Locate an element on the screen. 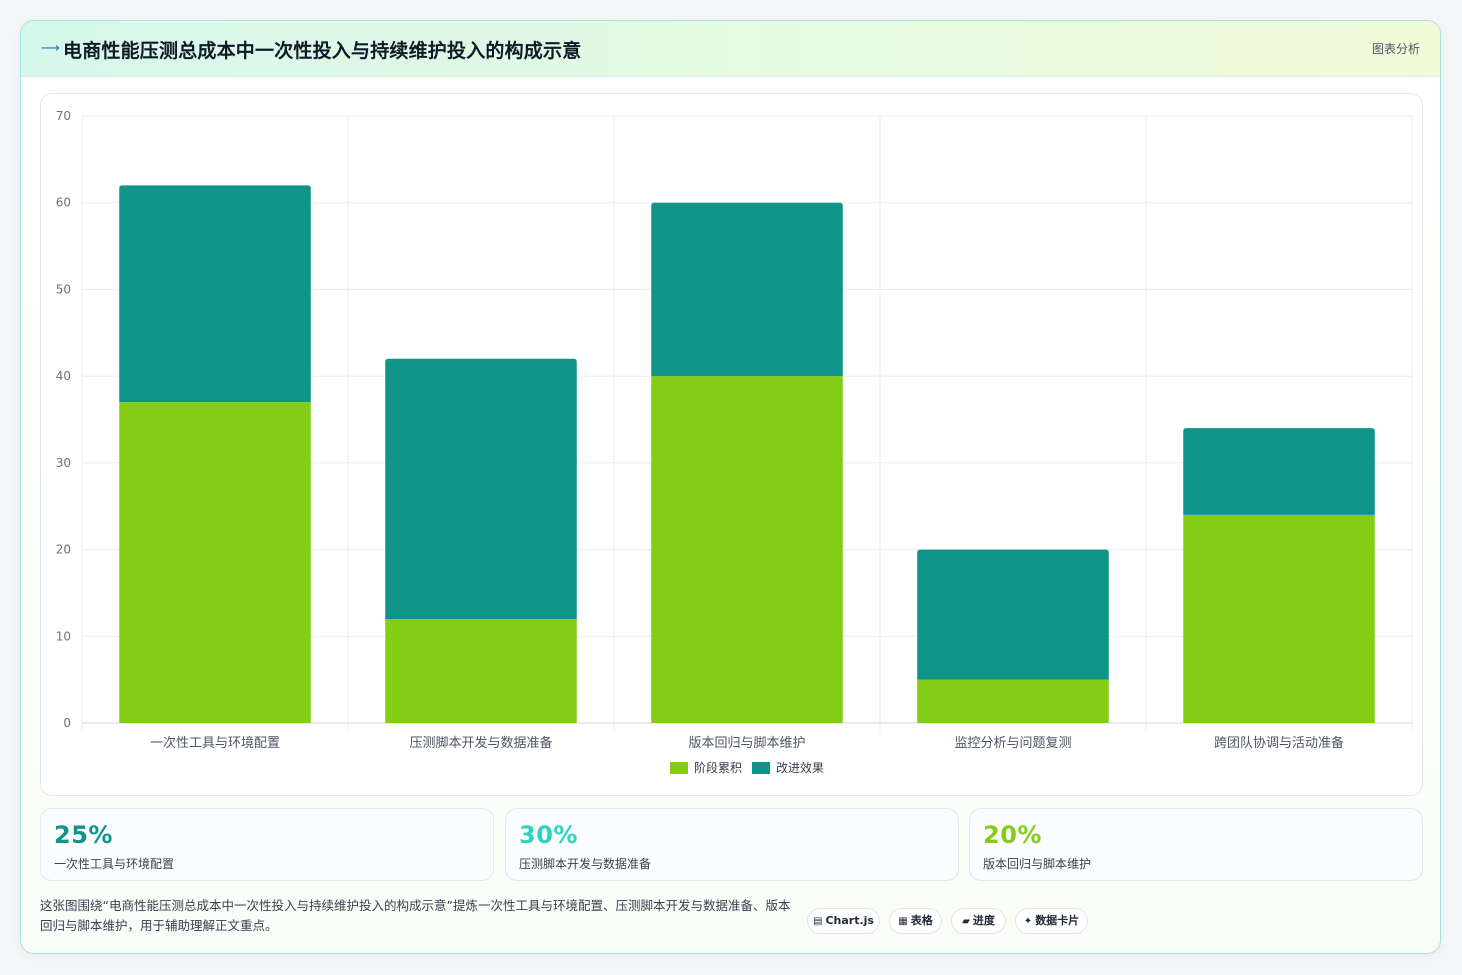 The image size is (1462, 975). stat-label-3: 版本回归与脚本维护 is located at coordinates (1037, 864).